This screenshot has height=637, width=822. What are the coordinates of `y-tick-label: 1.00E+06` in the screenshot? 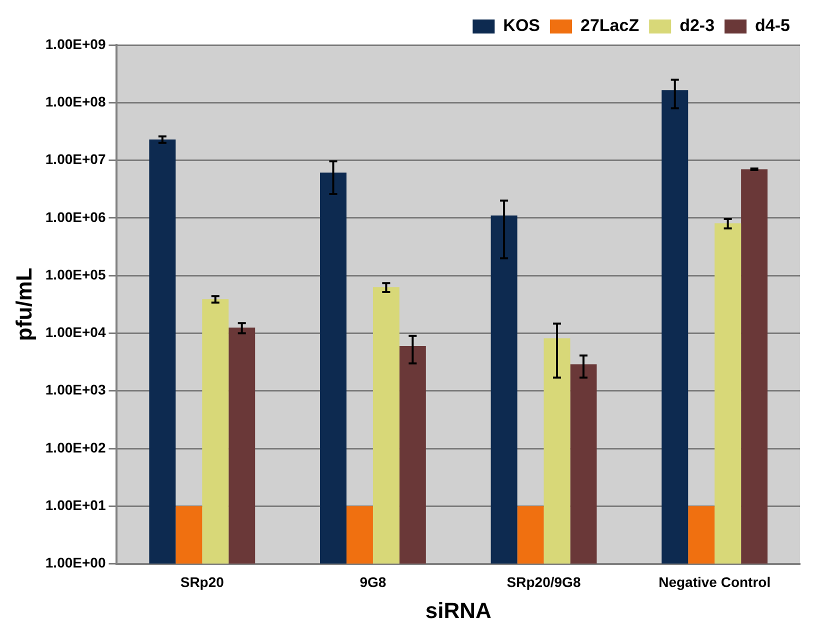 It's located at (75, 216).